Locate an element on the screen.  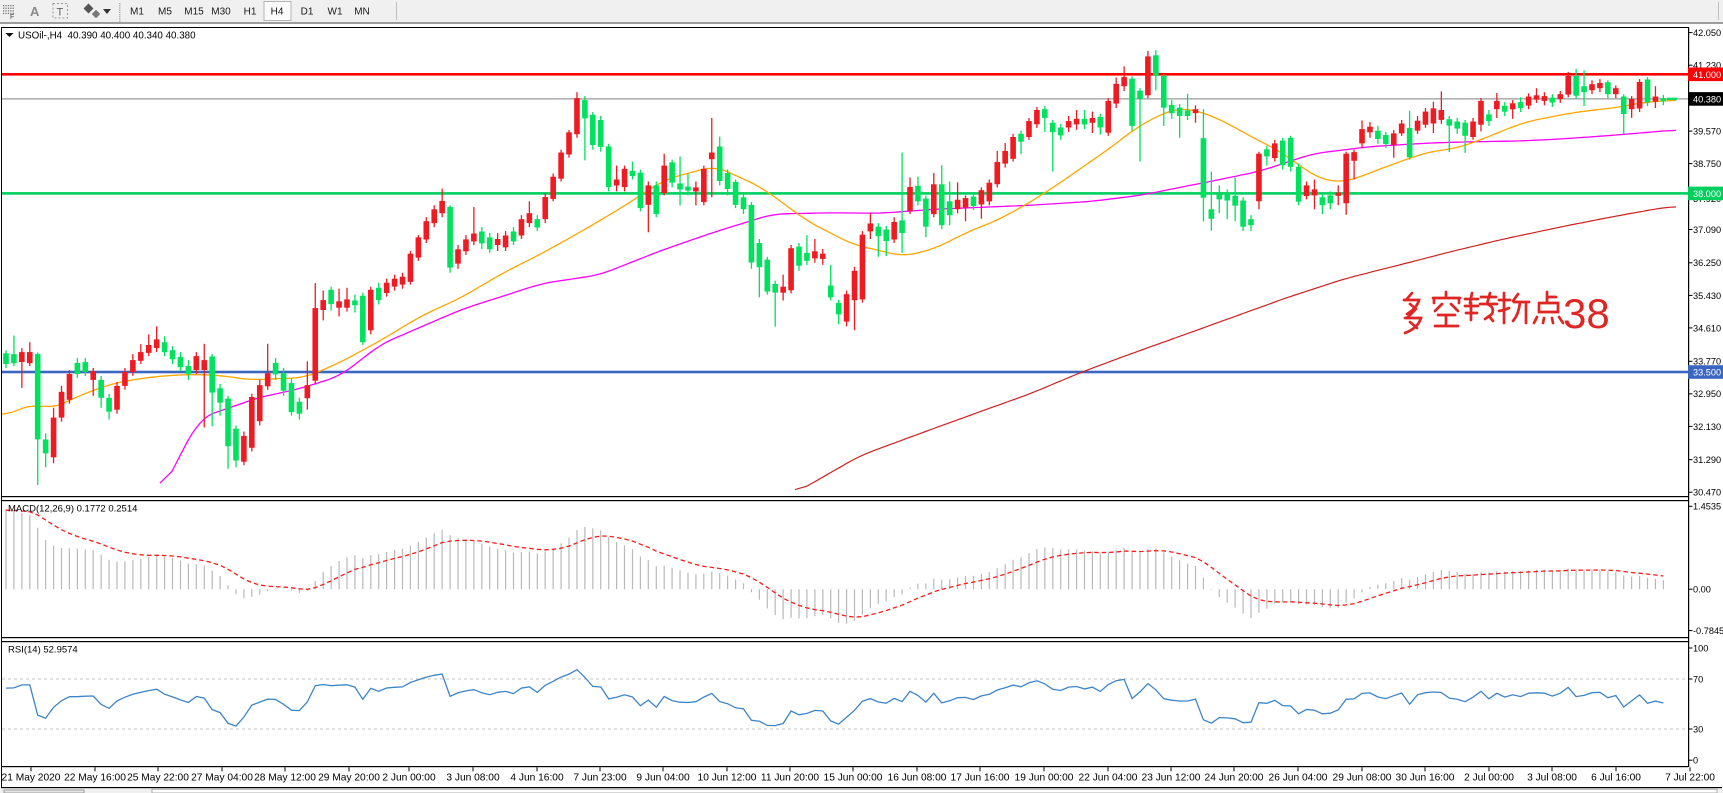
svg-text: 36.250 is located at coordinates (1707, 263).